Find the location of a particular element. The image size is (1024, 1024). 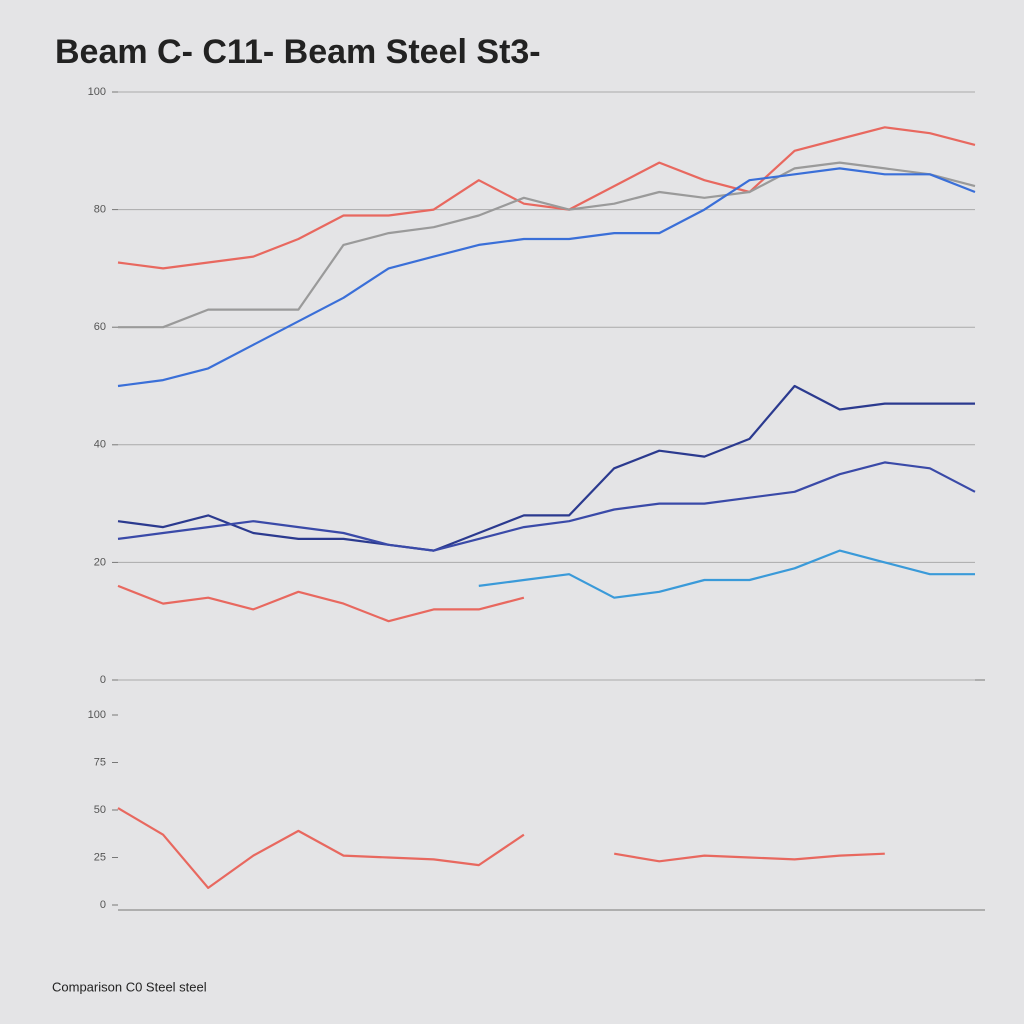

y-tick-label: 50 is located at coordinates (100, 810).